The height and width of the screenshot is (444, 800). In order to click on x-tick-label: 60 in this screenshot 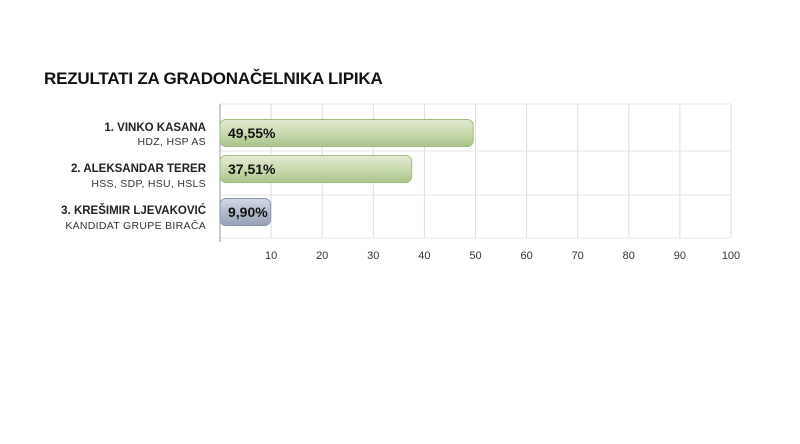, I will do `click(526, 256)`.